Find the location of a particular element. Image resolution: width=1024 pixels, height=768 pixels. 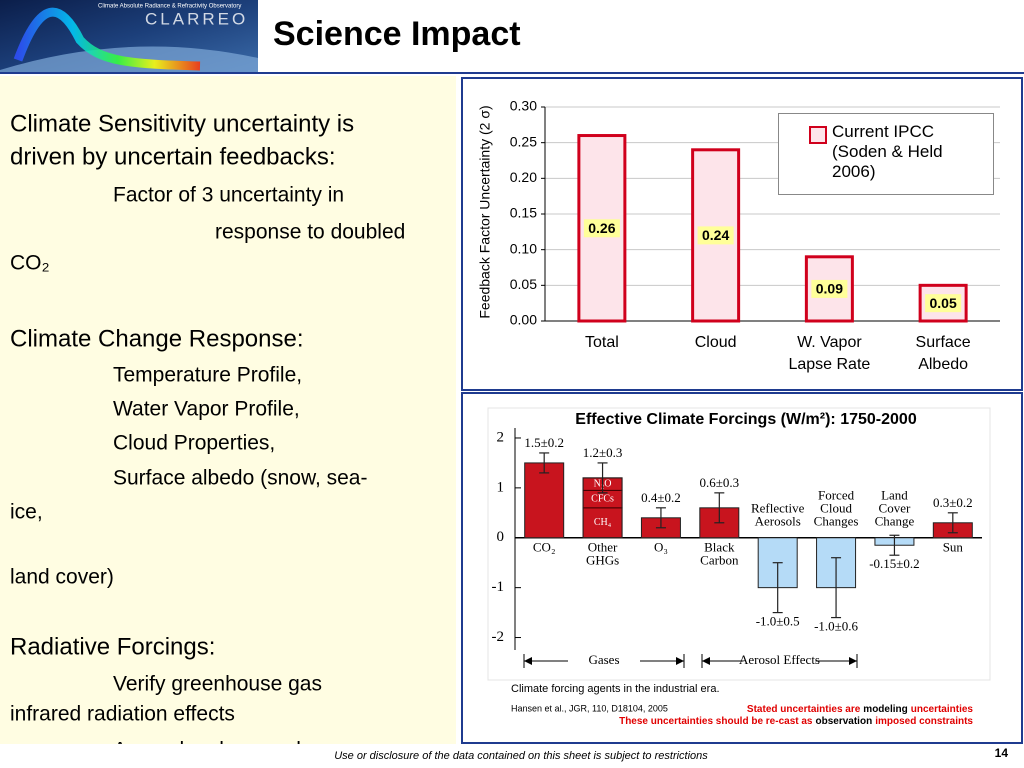

note-piece: observation is located at coordinates (844, 721).